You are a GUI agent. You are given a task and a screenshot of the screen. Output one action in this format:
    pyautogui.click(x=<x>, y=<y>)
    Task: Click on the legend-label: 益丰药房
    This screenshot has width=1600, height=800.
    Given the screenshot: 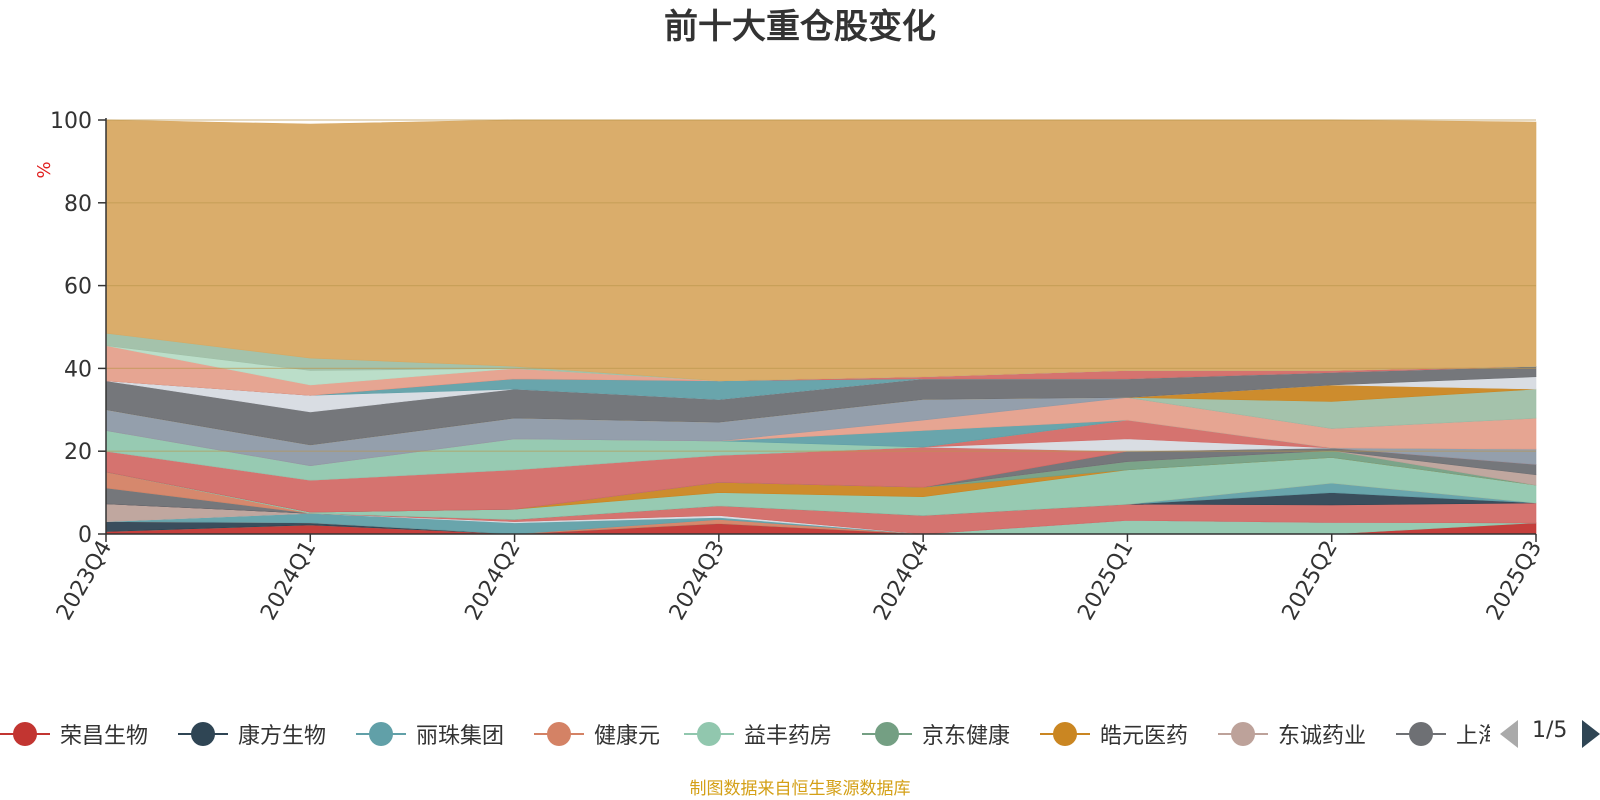 What is the action you would take?
    pyautogui.click(x=788, y=736)
    